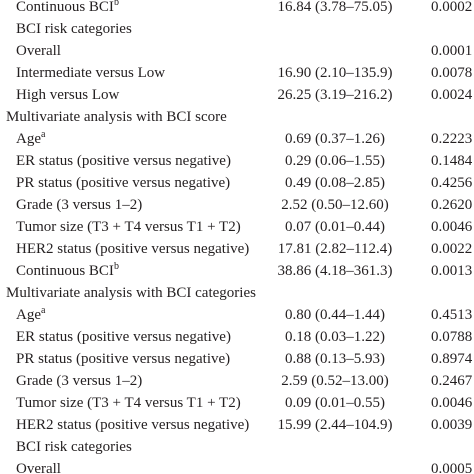 The image size is (474, 474). What do you see at coordinates (335, 271) in the screenshot?
I see `hazard-ratio: 38.86 (4.18–361.3)` at bounding box center [335, 271].